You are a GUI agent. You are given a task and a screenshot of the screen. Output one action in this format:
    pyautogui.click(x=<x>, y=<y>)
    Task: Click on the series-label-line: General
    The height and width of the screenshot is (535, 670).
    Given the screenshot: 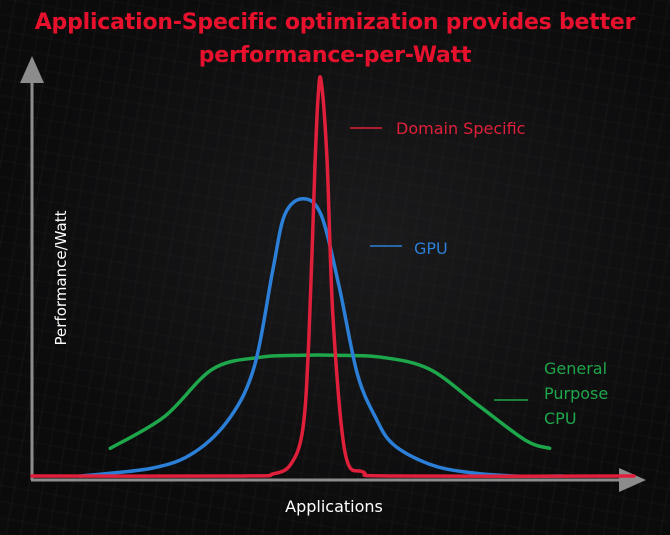 What is the action you would take?
    pyautogui.click(x=575, y=368)
    